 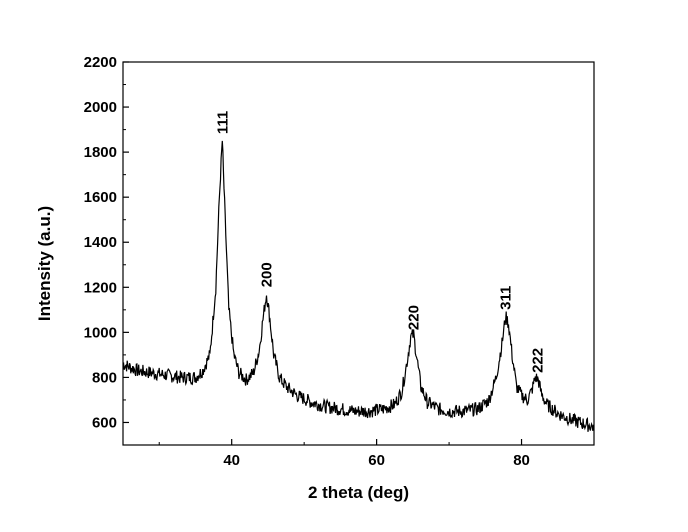 What do you see at coordinates (222, 122) in the screenshot?
I see `peak-label: 111` at bounding box center [222, 122].